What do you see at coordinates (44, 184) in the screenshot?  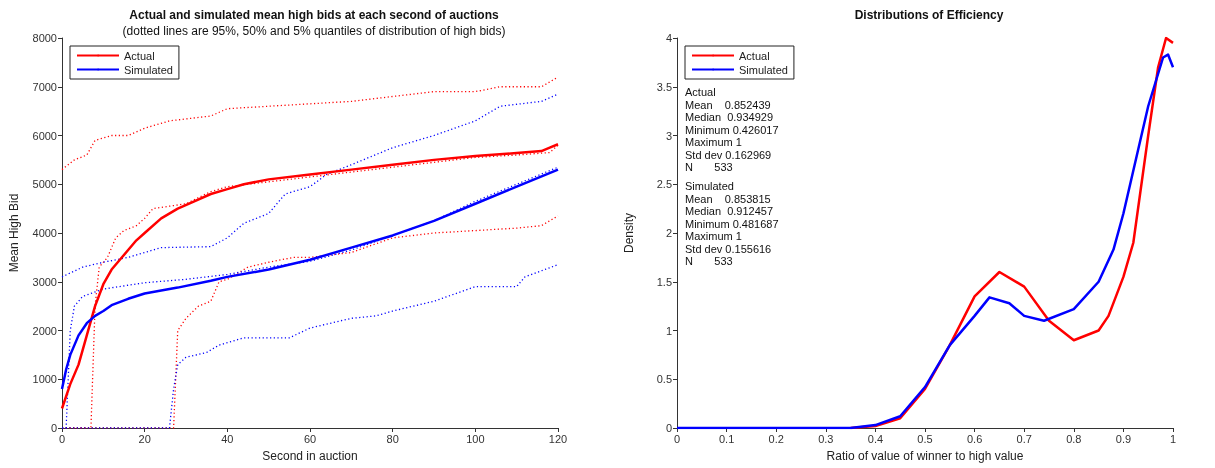 I see `y-tick-label: 5000` at bounding box center [44, 184].